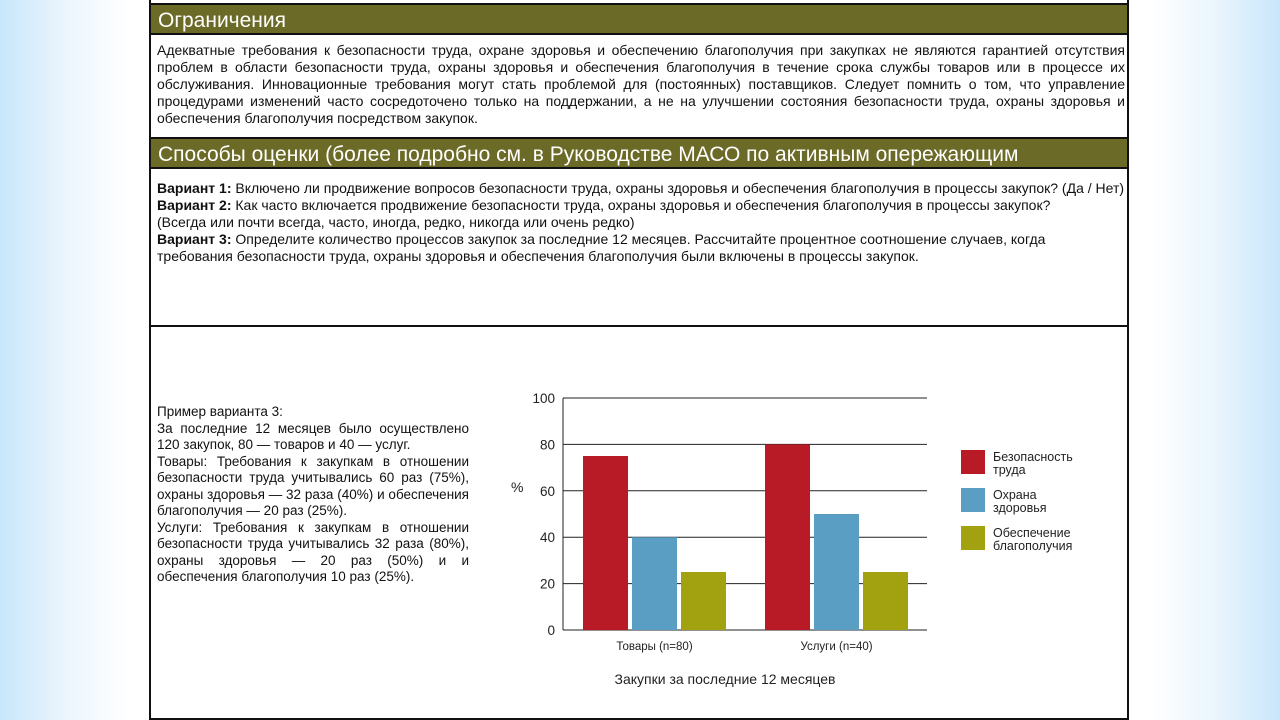 The image size is (1280, 720). Describe the element at coordinates (1009, 470) in the screenshot. I see `legend-label: труда` at that location.